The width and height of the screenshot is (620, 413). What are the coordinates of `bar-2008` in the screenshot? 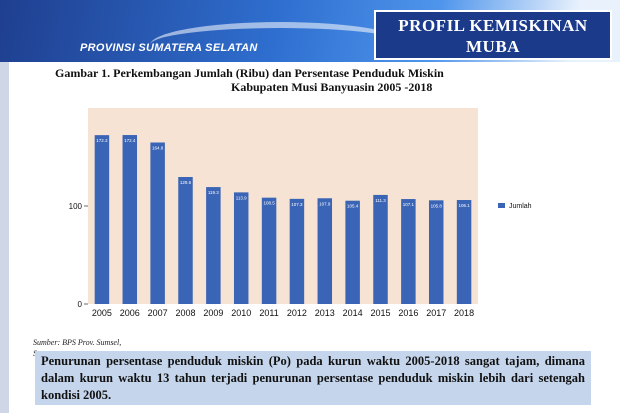 It's located at (185, 240).